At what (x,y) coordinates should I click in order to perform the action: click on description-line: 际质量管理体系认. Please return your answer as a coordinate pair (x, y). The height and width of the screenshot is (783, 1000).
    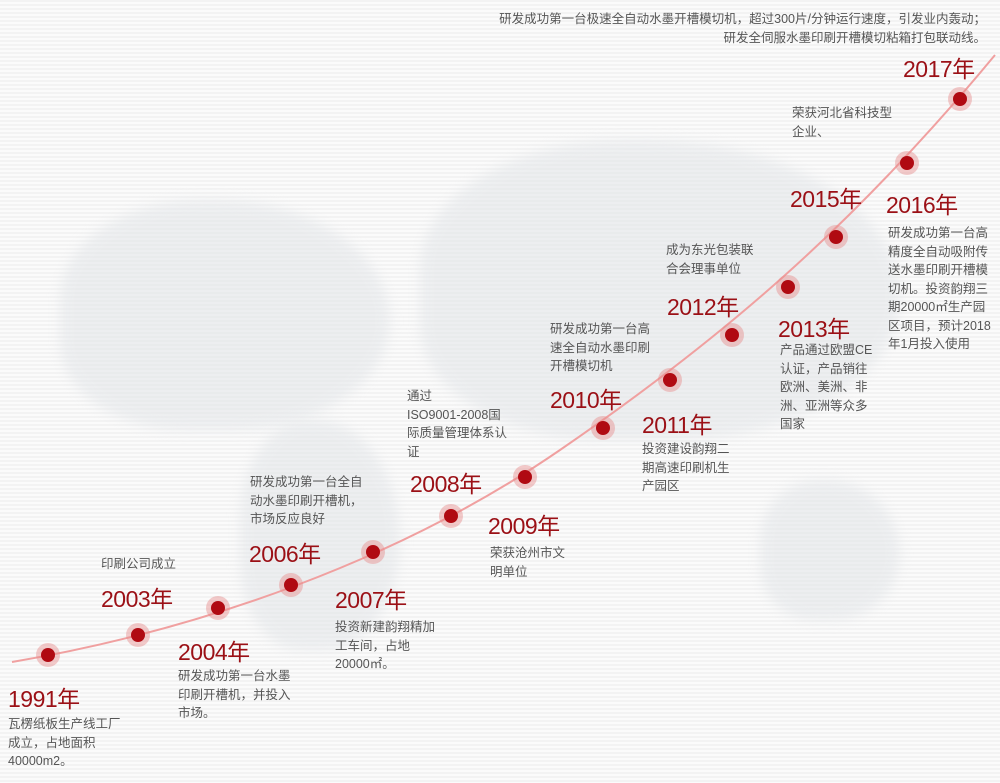
    Looking at the image, I should click on (457, 433).